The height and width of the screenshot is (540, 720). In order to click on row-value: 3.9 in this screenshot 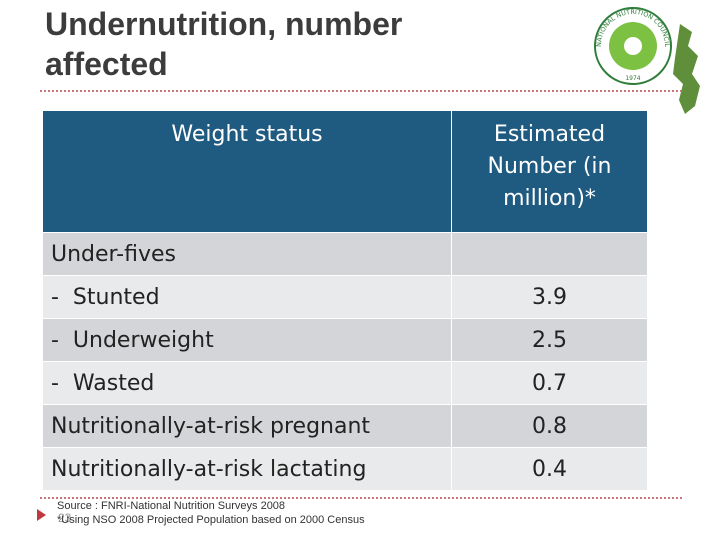, I will do `click(549, 297)`.